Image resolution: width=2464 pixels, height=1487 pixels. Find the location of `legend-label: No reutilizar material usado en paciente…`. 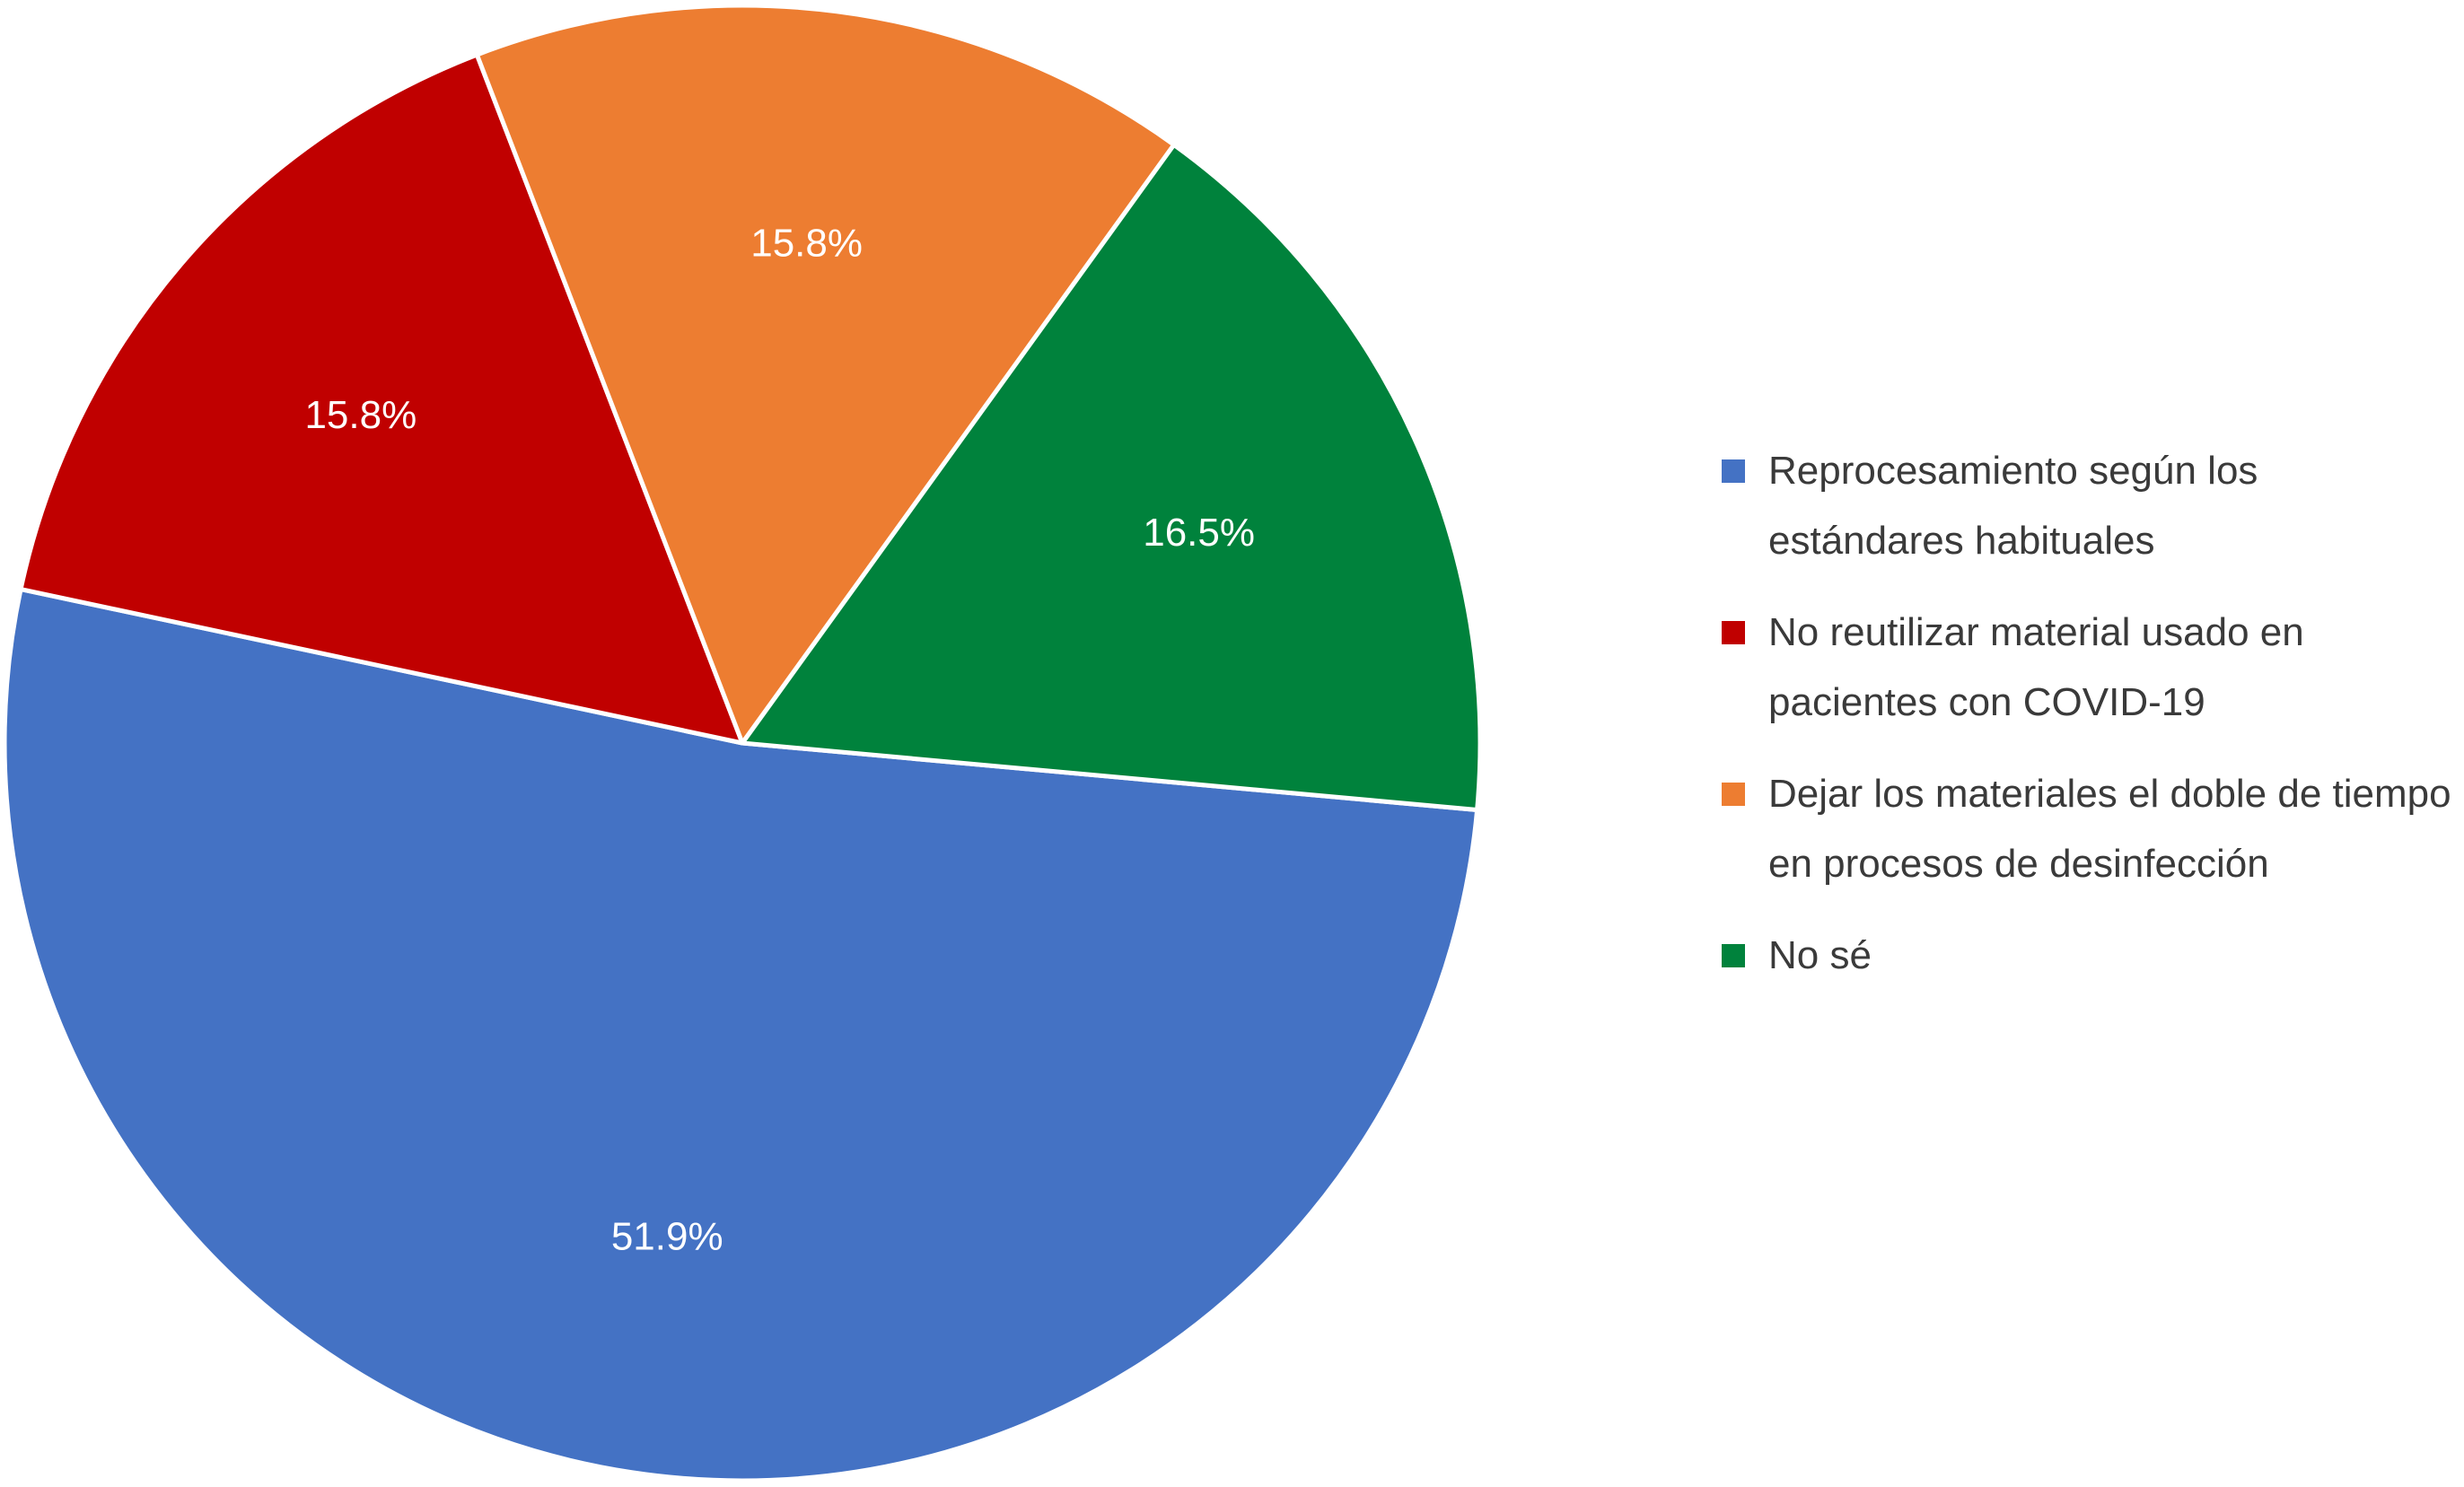

legend-label: No reutilizar material usado en paciente… is located at coordinates (2036, 667).